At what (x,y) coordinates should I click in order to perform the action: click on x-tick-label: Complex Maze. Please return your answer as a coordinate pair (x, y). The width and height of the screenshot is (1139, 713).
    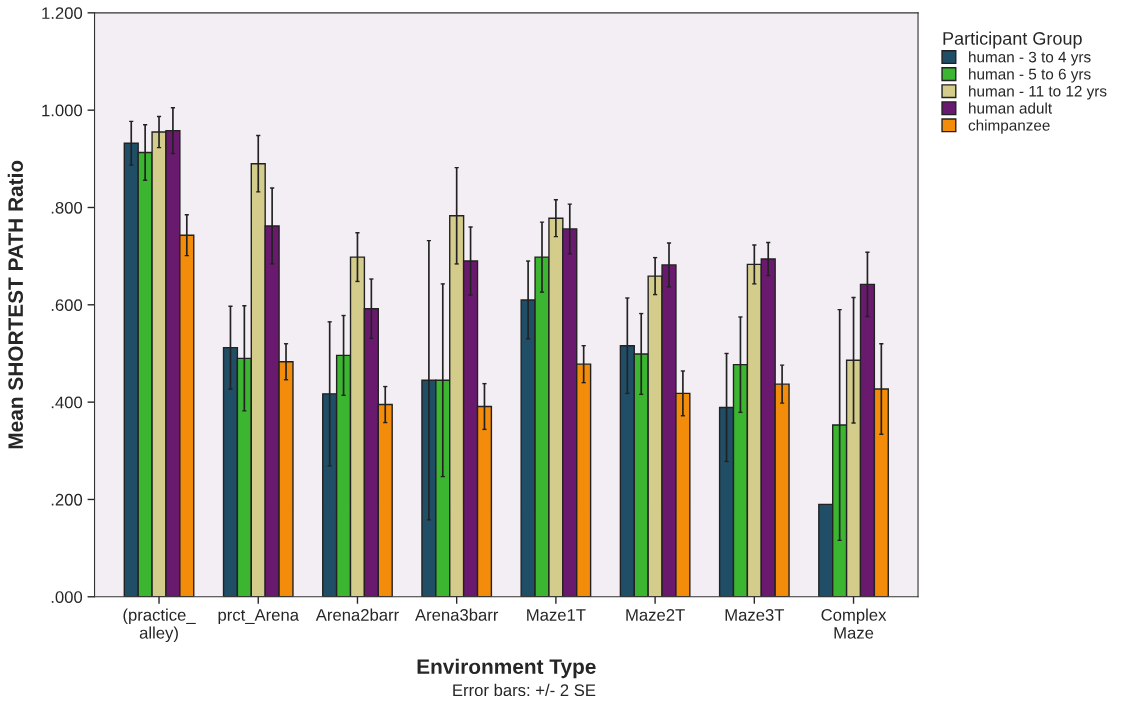
    Looking at the image, I should click on (854, 623).